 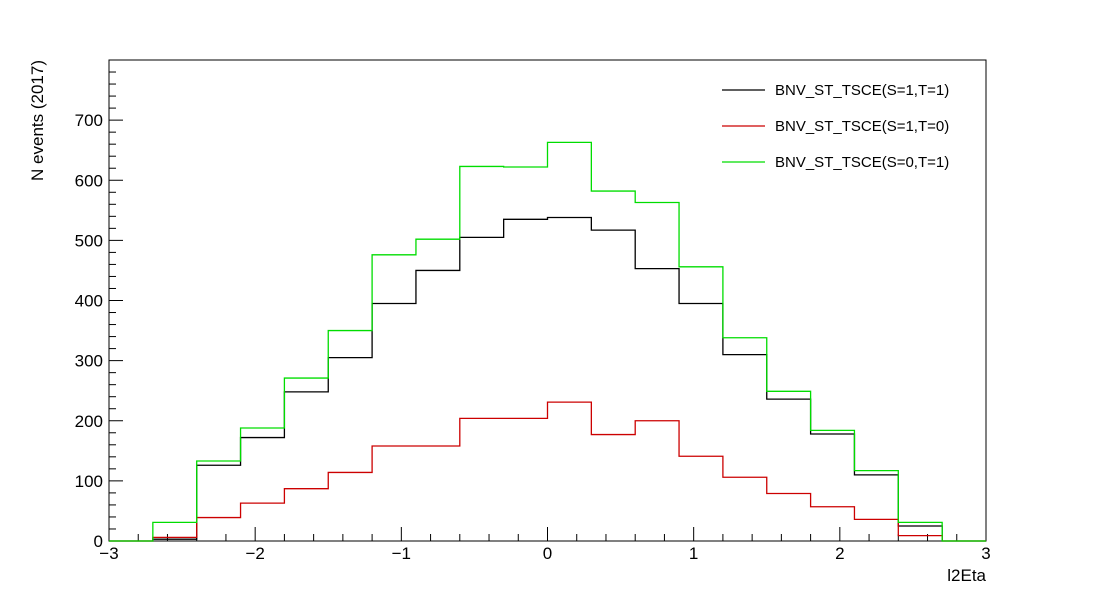 I want to click on x-tick-labels: −3 −2 −1 0 1 2 3, so click(x=544, y=553).